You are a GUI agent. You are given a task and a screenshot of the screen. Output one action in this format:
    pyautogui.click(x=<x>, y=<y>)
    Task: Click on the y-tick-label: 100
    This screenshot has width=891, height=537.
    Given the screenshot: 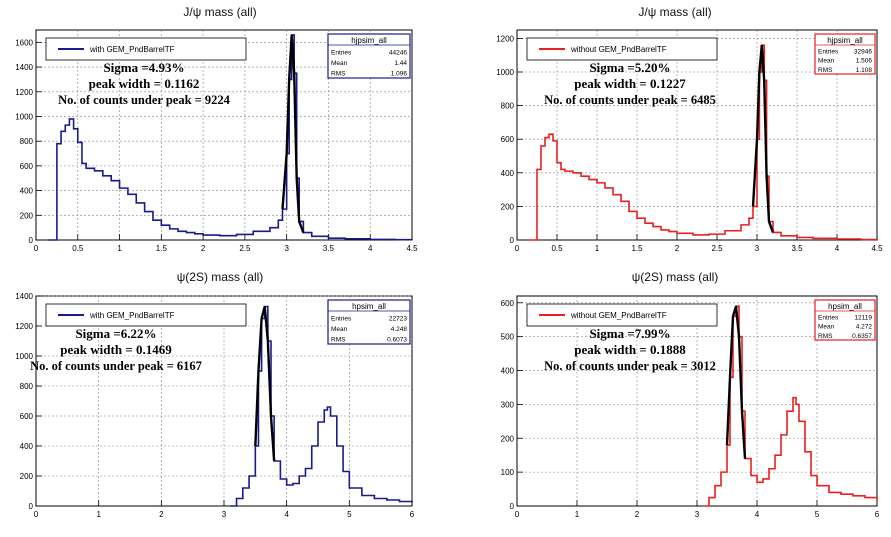 What is the action you would take?
    pyautogui.click(x=508, y=472)
    